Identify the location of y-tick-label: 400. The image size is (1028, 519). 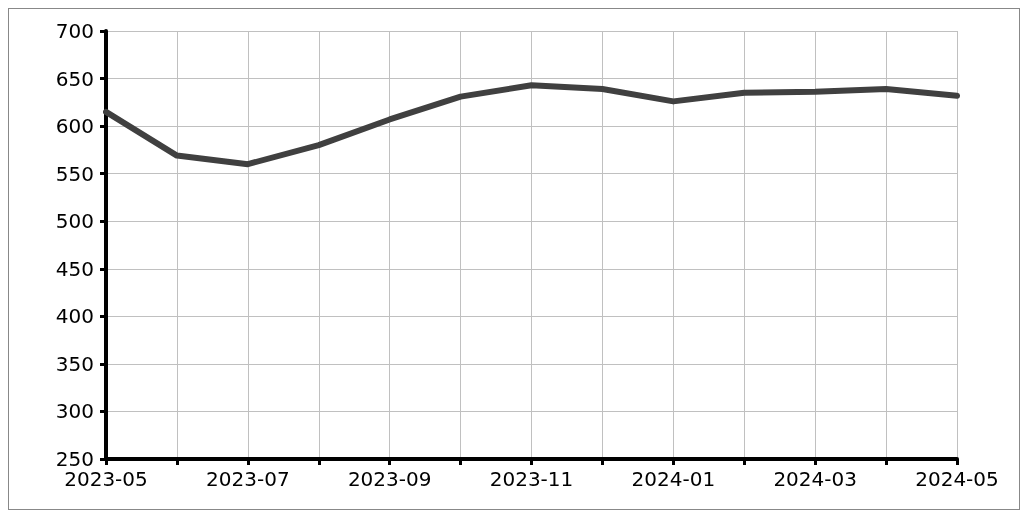
(74, 316).